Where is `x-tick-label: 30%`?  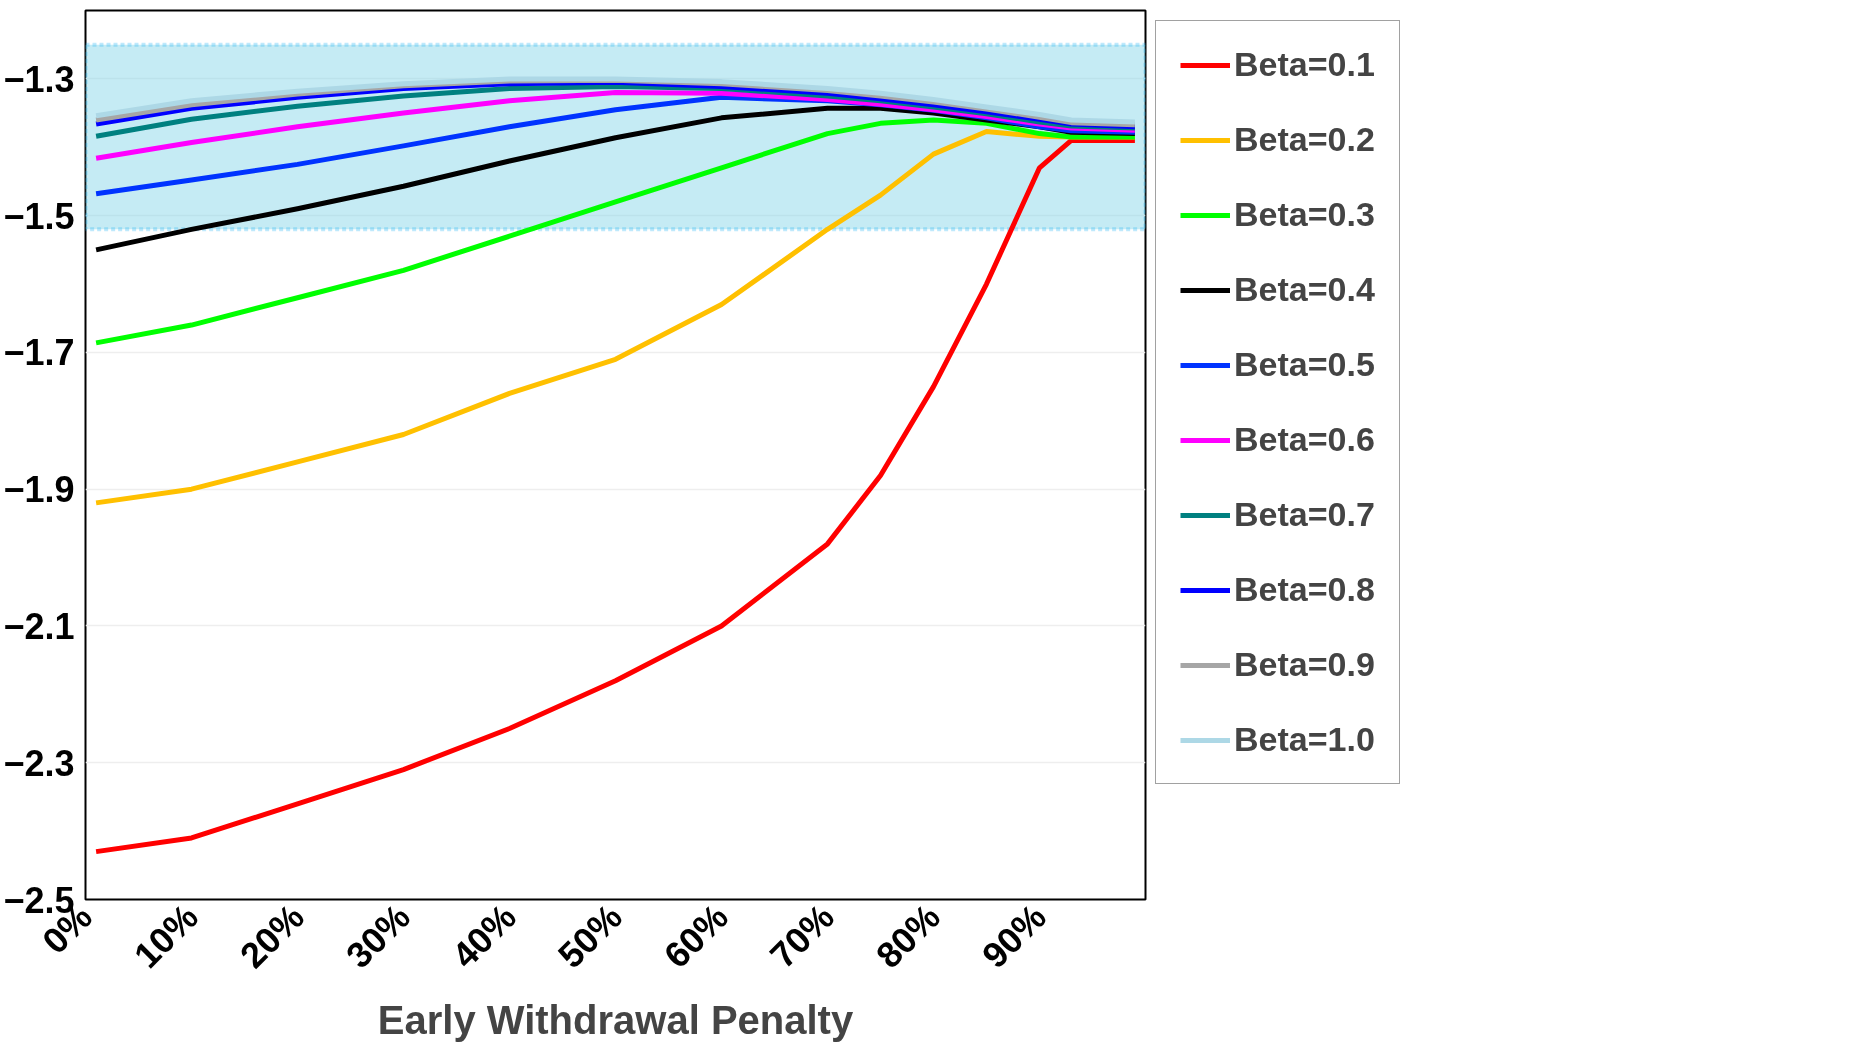 x-tick-label: 30% is located at coordinates (378, 935).